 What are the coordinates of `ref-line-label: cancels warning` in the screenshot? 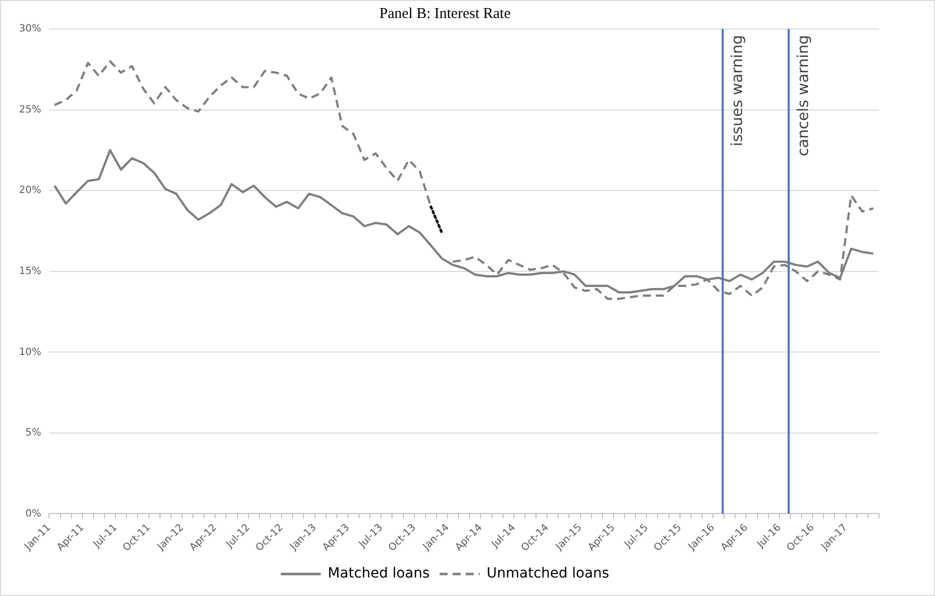 It's located at (803, 95).